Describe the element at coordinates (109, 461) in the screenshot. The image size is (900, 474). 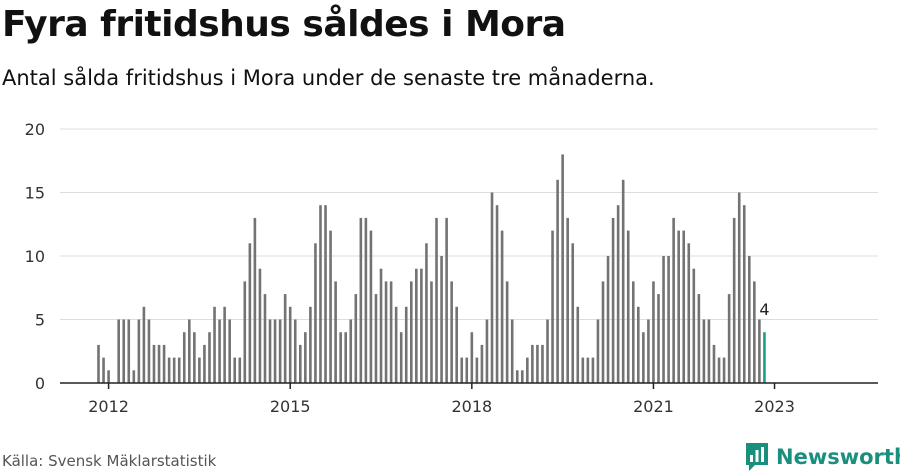
I see `source-note: Källa: Svensk Mäklarstatistik` at that location.